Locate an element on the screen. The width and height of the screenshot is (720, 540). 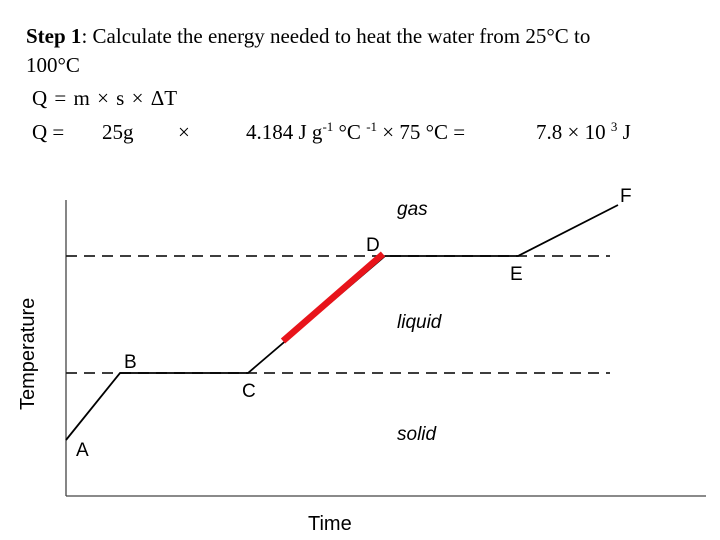
specific-heat-base: 4.184 J g is located at coordinates (284, 132).